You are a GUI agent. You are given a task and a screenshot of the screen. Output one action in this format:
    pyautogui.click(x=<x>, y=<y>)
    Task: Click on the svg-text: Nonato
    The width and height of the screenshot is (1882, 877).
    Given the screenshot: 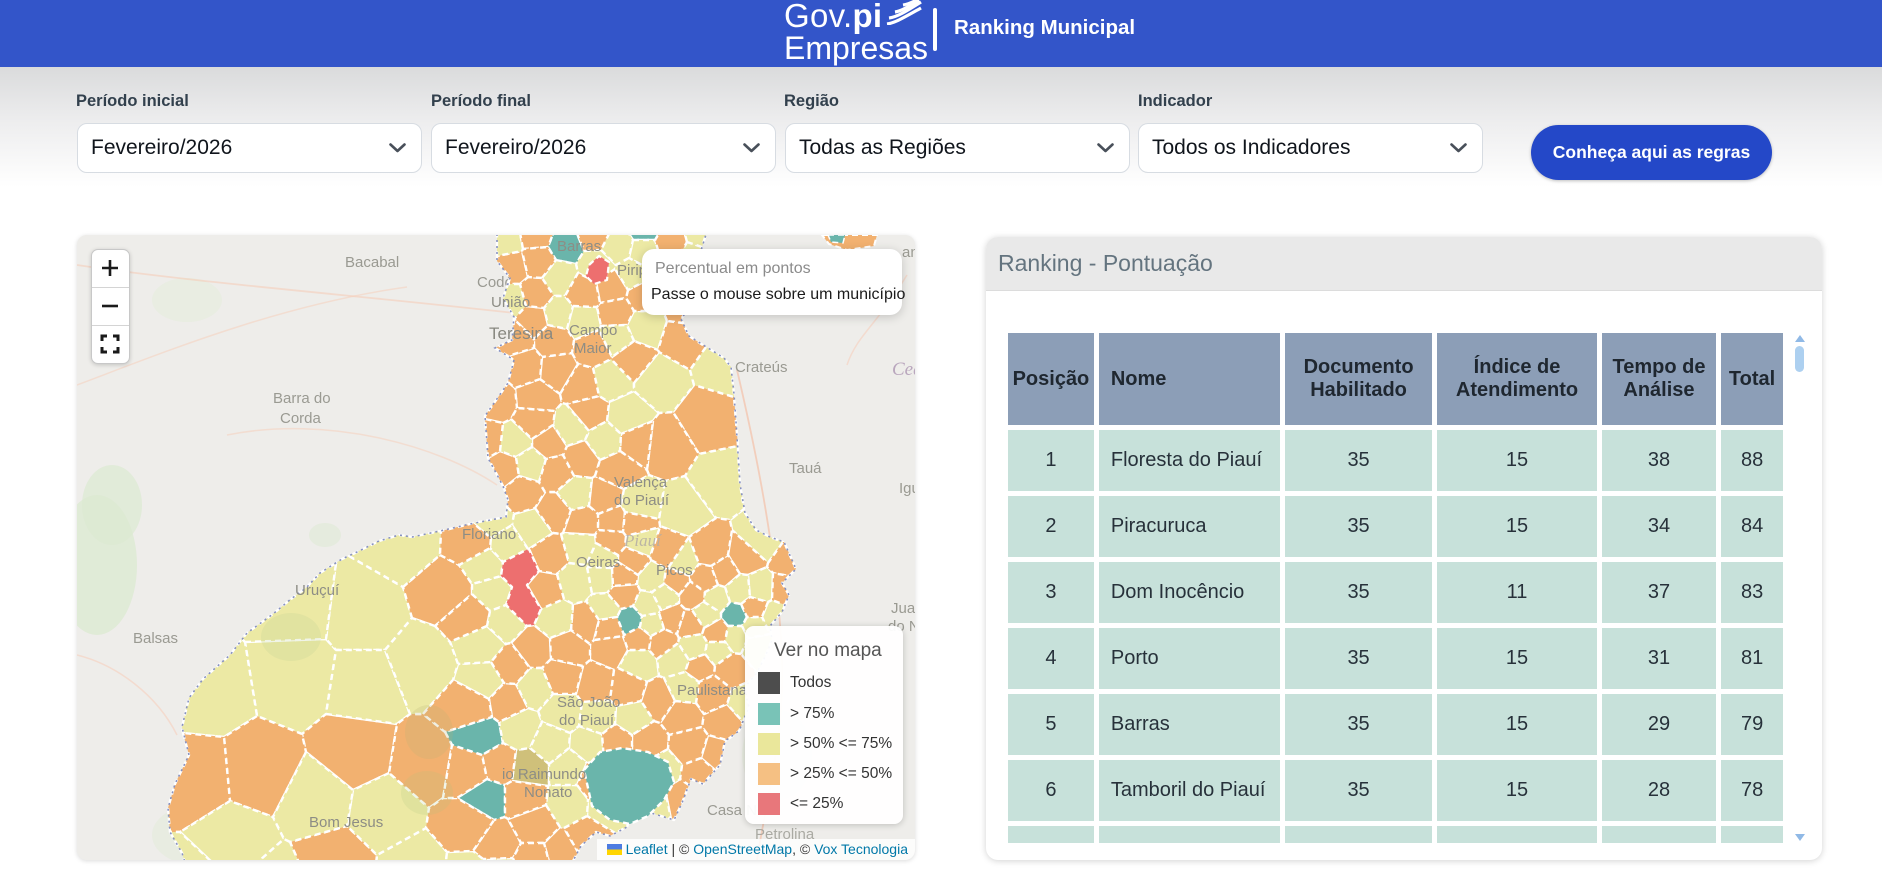 What is the action you would take?
    pyautogui.click(x=548, y=792)
    